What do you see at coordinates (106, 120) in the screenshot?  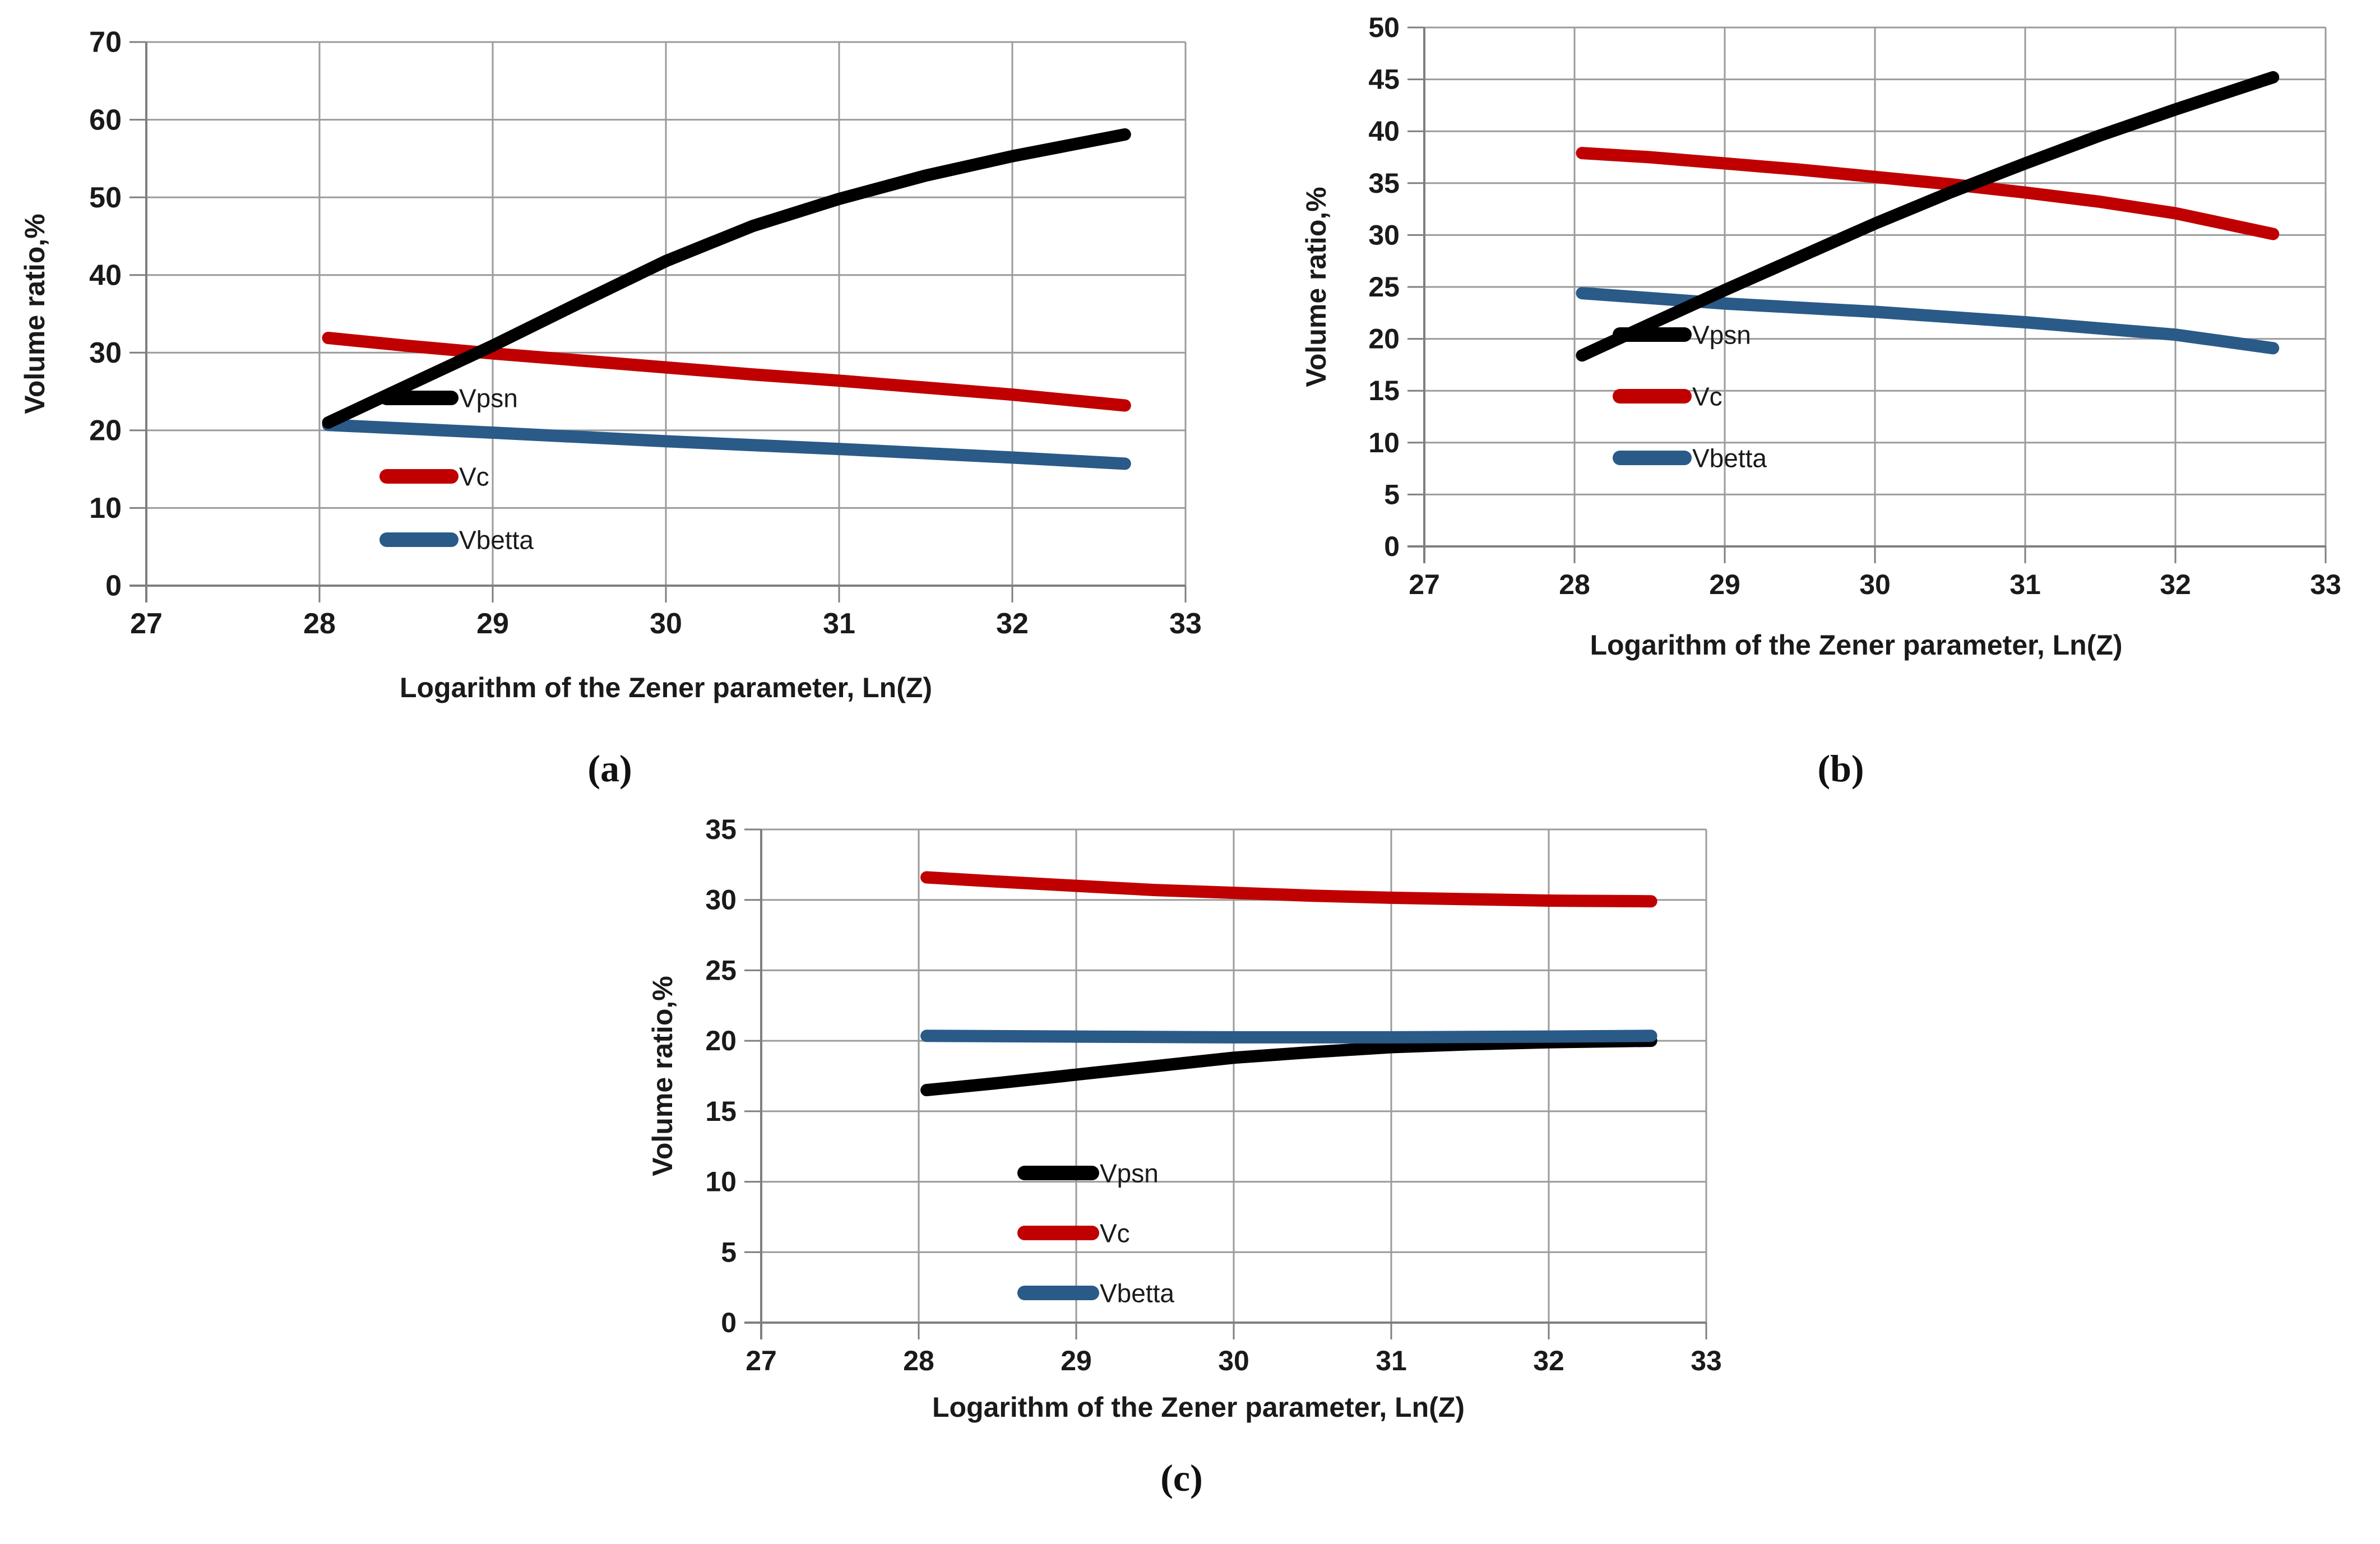 I see `y-tick-label-60: 60` at bounding box center [106, 120].